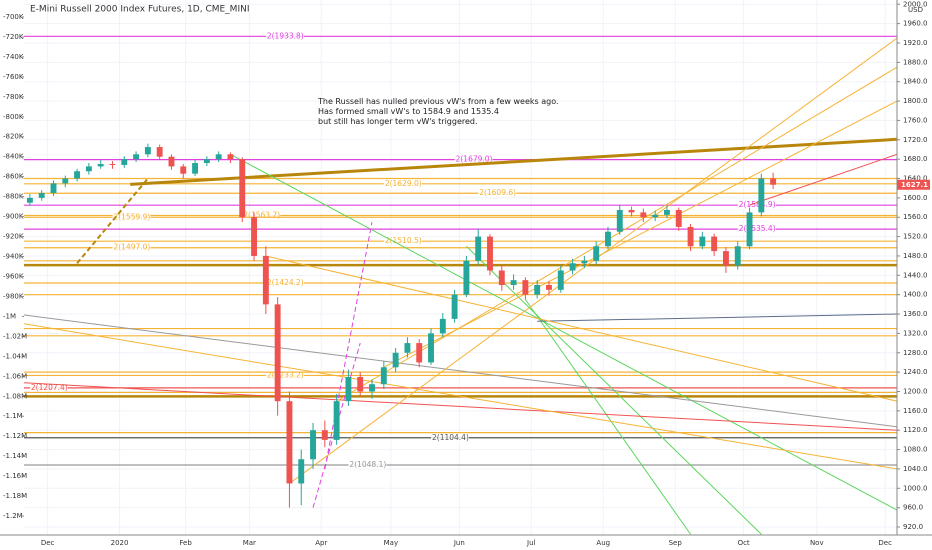 The width and height of the screenshot is (932, 550). Describe the element at coordinates (915, 237) in the screenshot. I see `y-tick-label: 1520.0` at that location.